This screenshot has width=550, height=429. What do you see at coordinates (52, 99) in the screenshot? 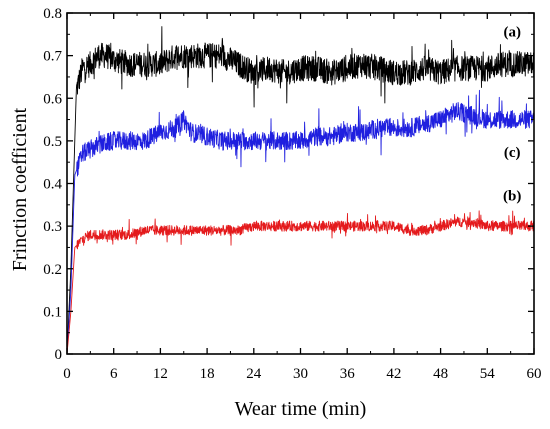
I see `y-tick-label: 0.6` at bounding box center [52, 99].